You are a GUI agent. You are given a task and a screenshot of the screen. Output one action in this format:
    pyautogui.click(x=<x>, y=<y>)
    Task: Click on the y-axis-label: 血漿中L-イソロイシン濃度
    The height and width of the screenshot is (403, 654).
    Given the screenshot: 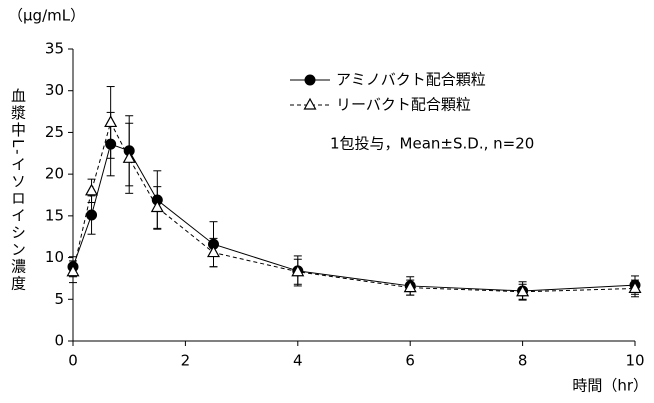 What is the action you would take?
    pyautogui.click(x=18, y=190)
    